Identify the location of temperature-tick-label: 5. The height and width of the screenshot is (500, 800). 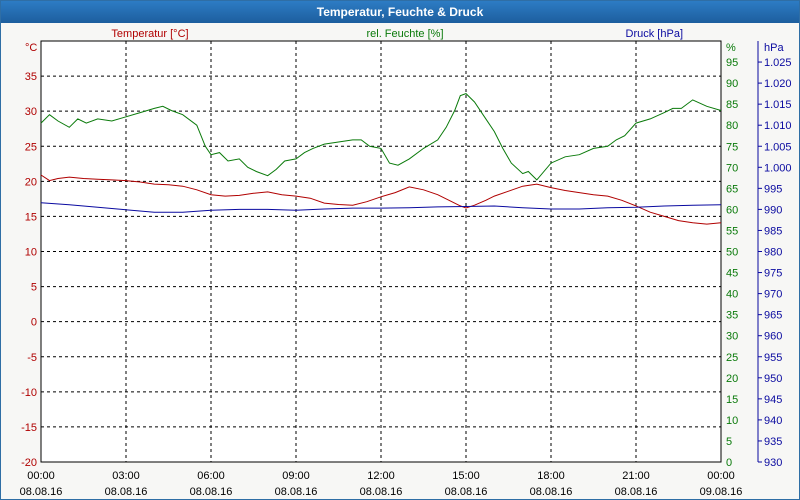
(34, 288).